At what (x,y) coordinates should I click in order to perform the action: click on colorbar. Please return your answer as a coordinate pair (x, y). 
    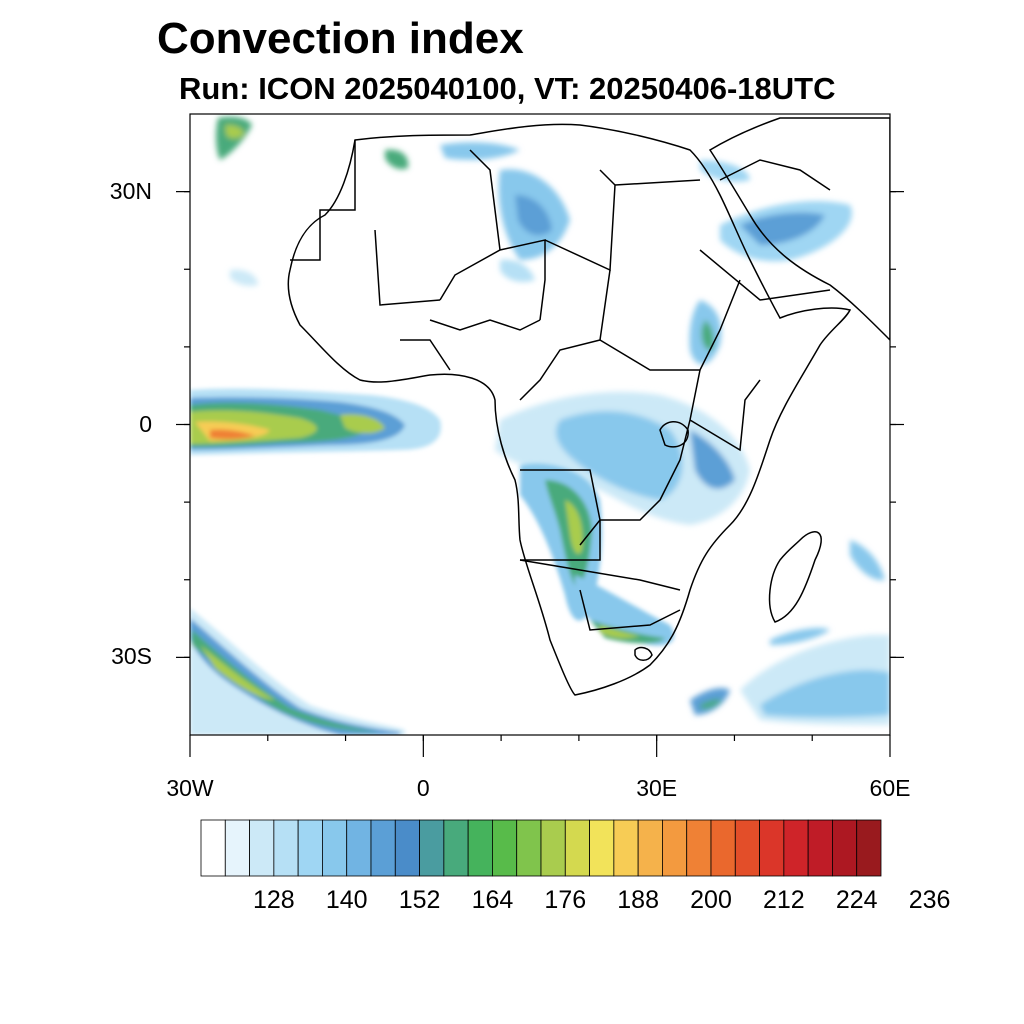
    Looking at the image, I should click on (541, 848).